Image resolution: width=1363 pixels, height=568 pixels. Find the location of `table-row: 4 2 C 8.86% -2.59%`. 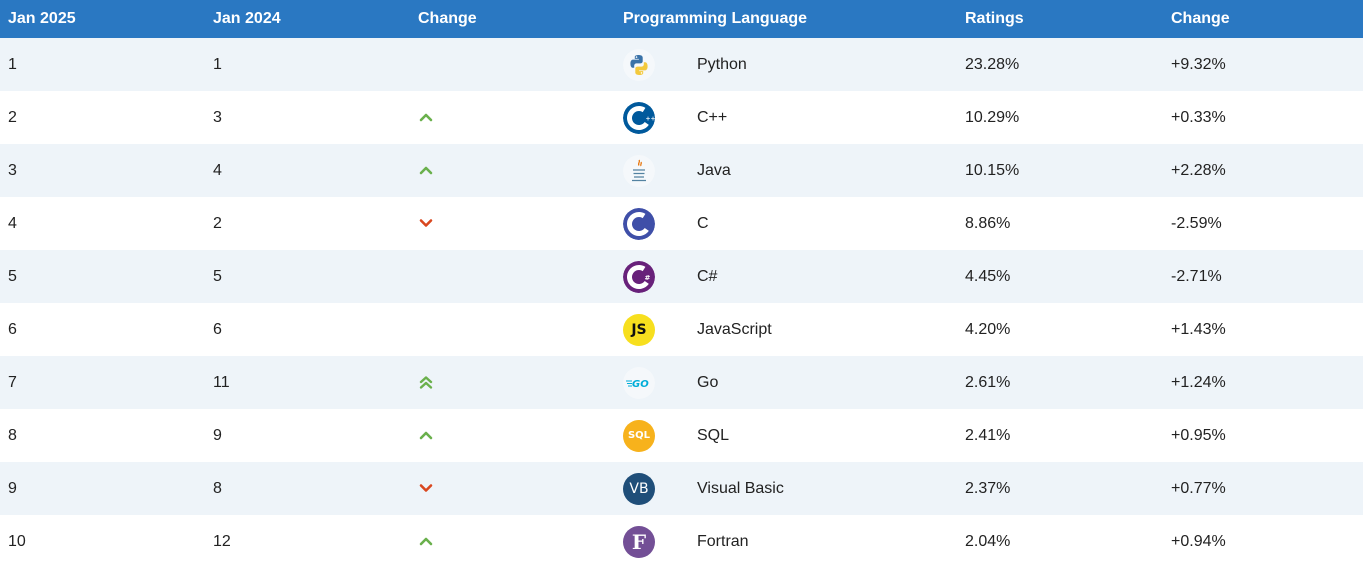

table-row: 4 2 C 8.86% -2.59% is located at coordinates (681, 223).